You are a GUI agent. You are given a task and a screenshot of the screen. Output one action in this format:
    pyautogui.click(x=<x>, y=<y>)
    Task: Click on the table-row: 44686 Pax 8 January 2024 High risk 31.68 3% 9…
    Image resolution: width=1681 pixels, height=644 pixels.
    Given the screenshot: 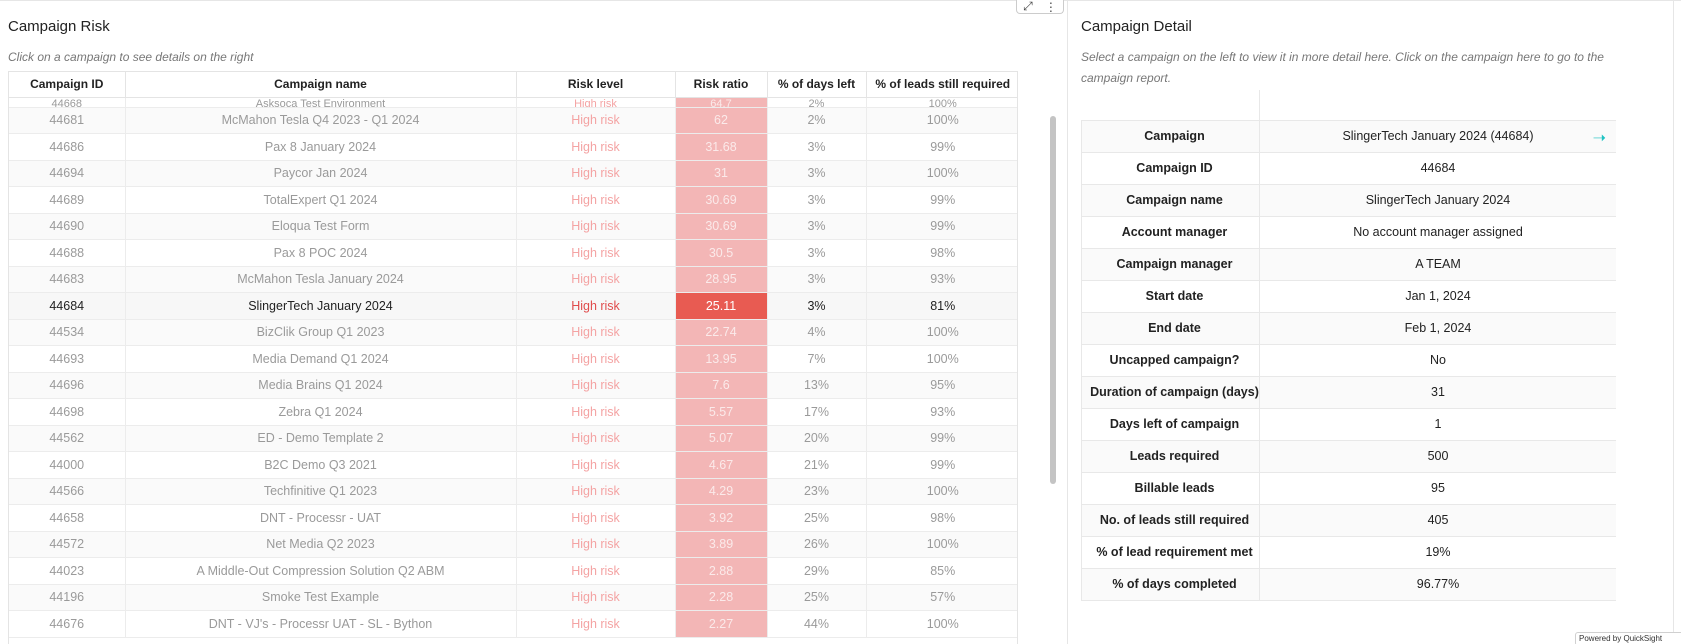 What is the action you would take?
    pyautogui.click(x=513, y=147)
    